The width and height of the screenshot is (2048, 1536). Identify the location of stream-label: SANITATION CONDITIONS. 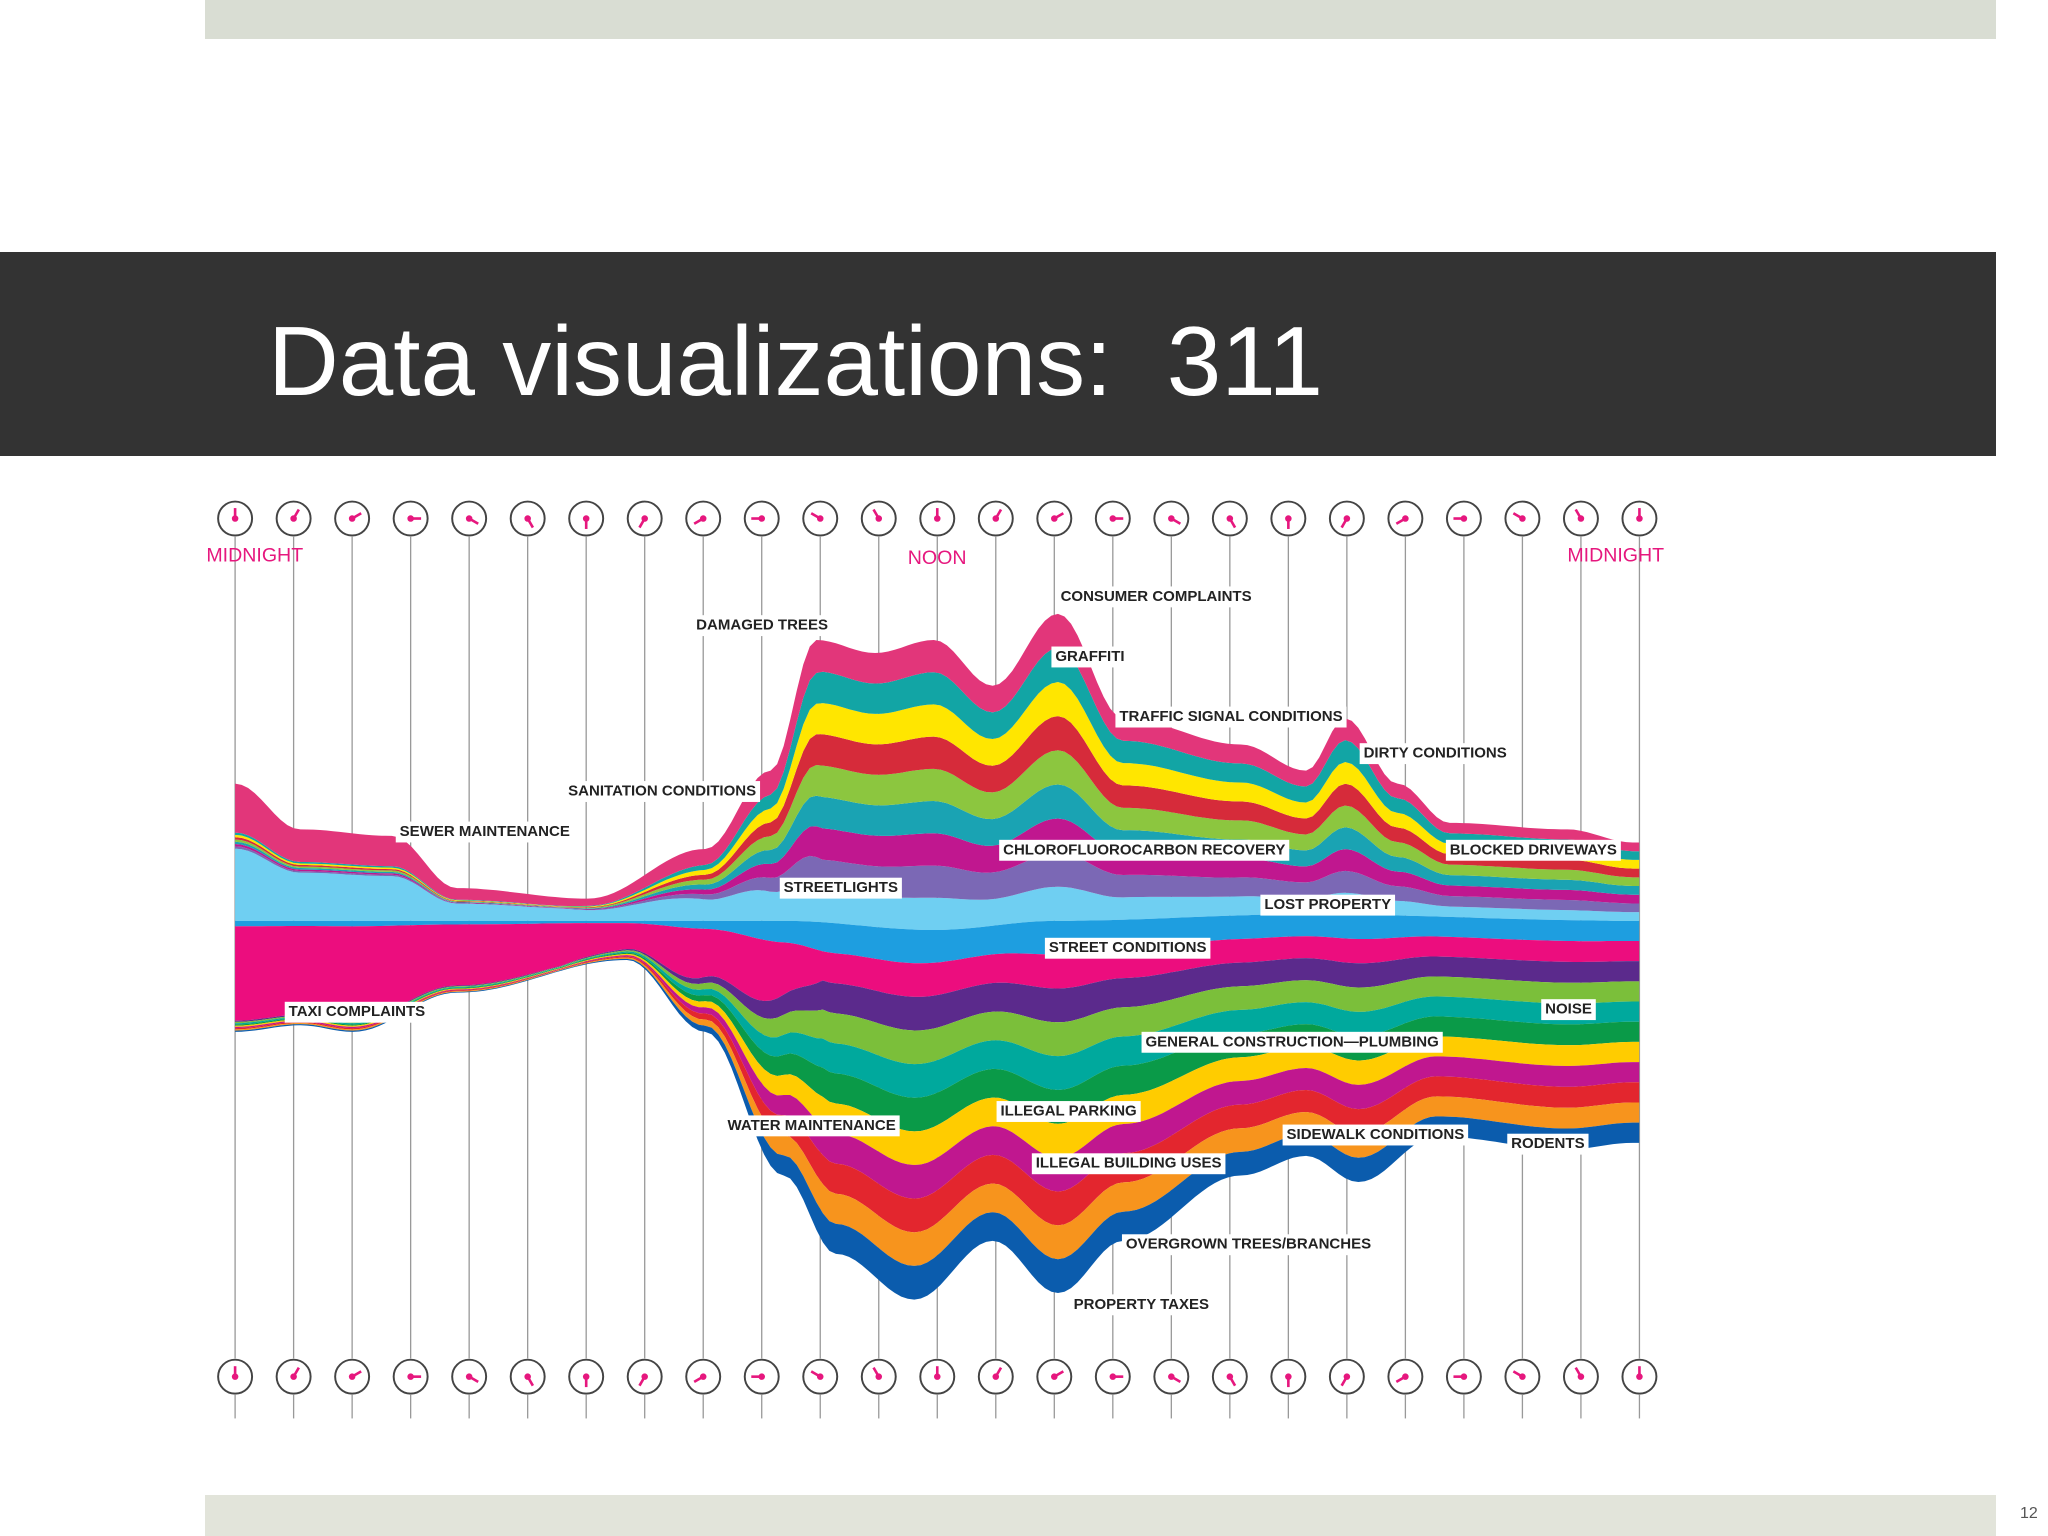
(662, 790).